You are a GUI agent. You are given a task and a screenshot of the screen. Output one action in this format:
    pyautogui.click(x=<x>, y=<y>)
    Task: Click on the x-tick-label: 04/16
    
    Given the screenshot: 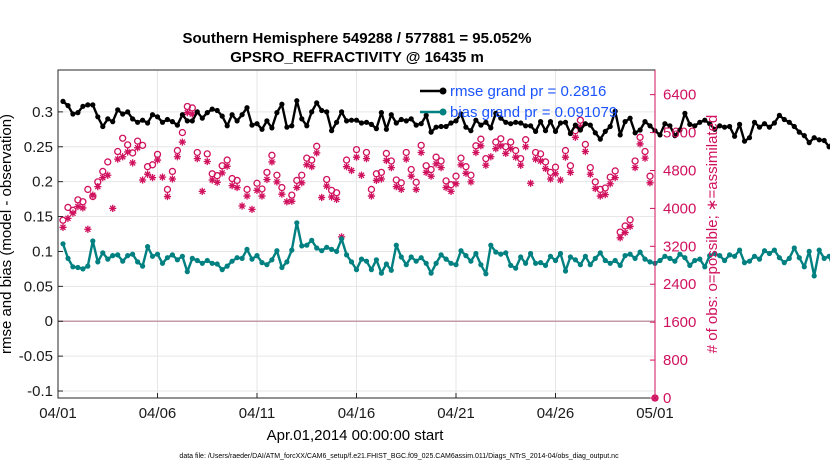 What is the action you would take?
    pyautogui.click(x=357, y=413)
    